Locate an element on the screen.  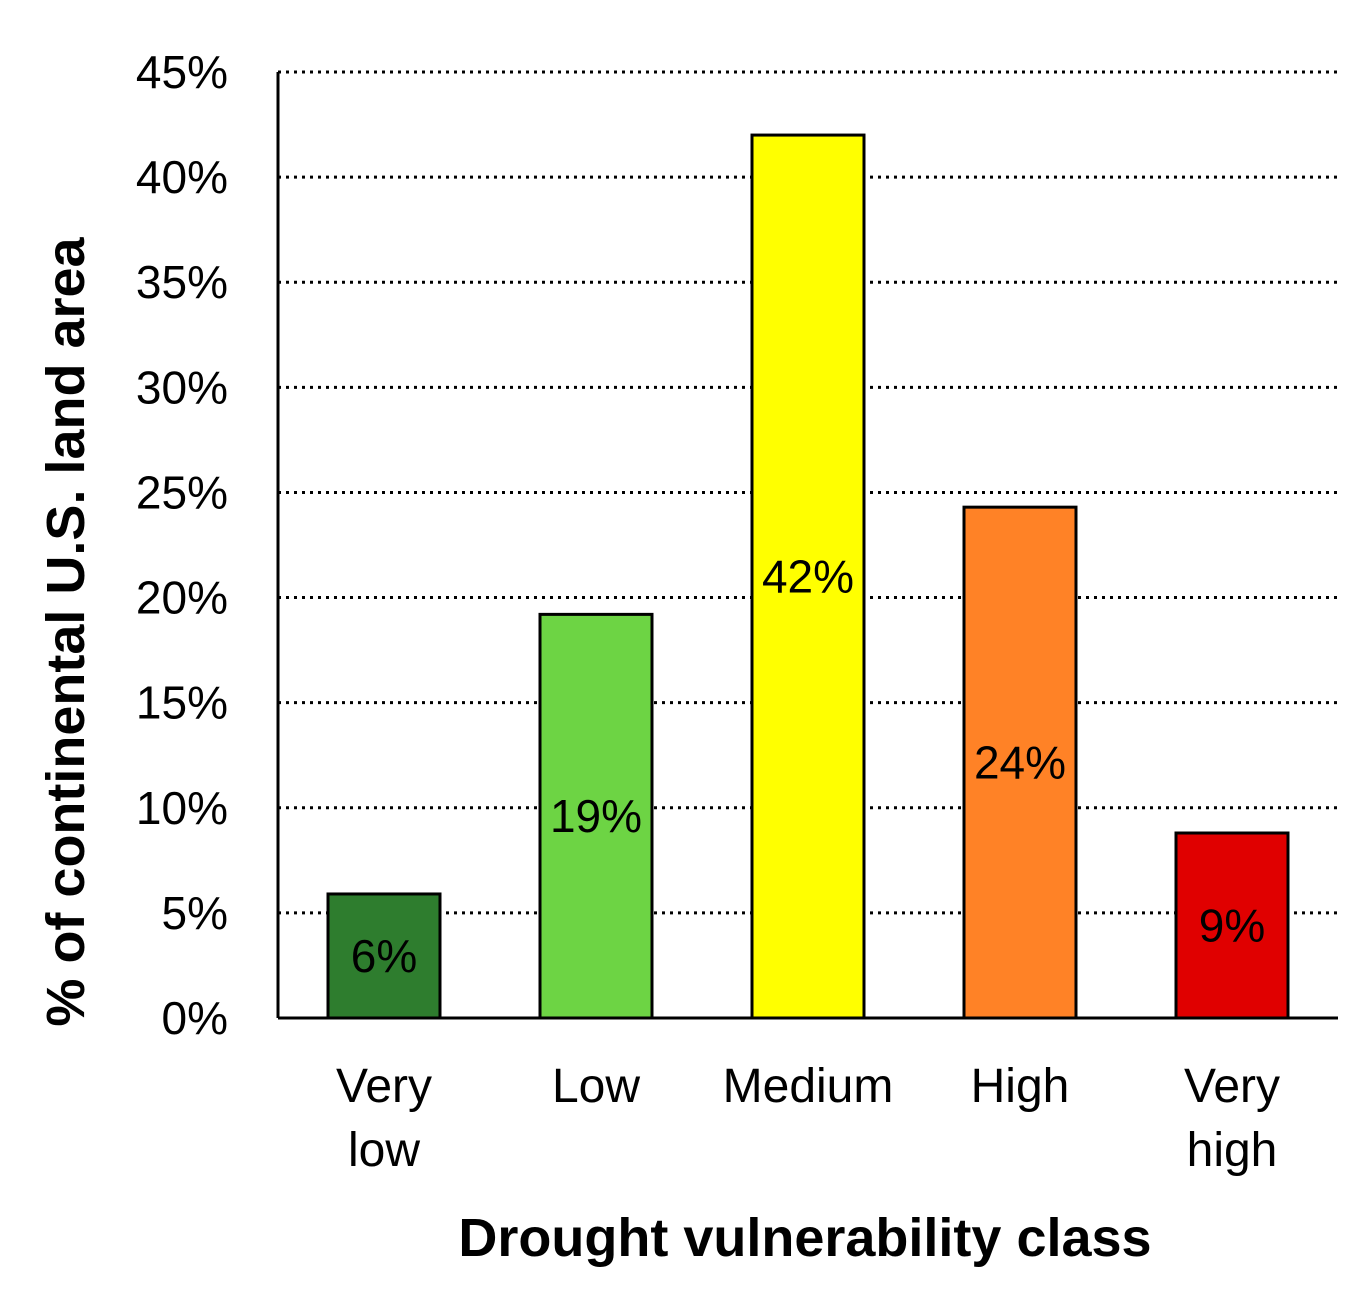
x-axis-title: Drought vulnerability class is located at coordinates (804, 1238).